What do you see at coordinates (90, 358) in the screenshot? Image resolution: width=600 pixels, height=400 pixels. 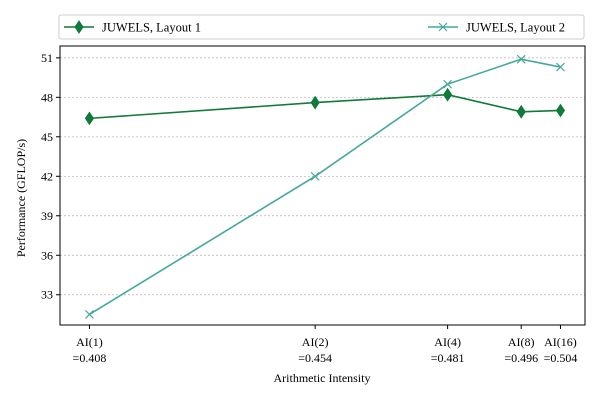 I see `x-tick-value: =0.408` at bounding box center [90, 358].